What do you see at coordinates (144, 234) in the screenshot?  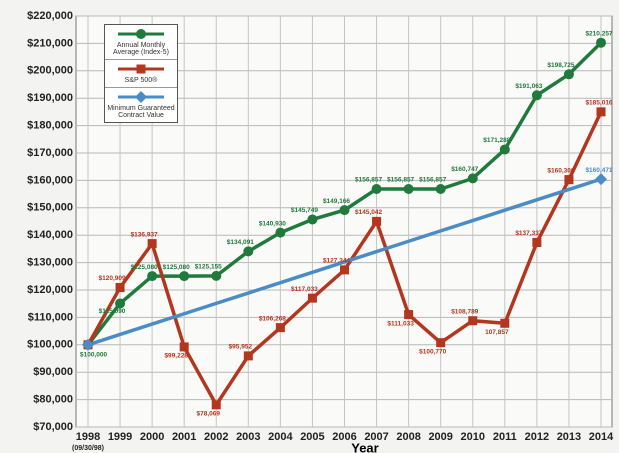 I see `data-label: $136,937` at bounding box center [144, 234].